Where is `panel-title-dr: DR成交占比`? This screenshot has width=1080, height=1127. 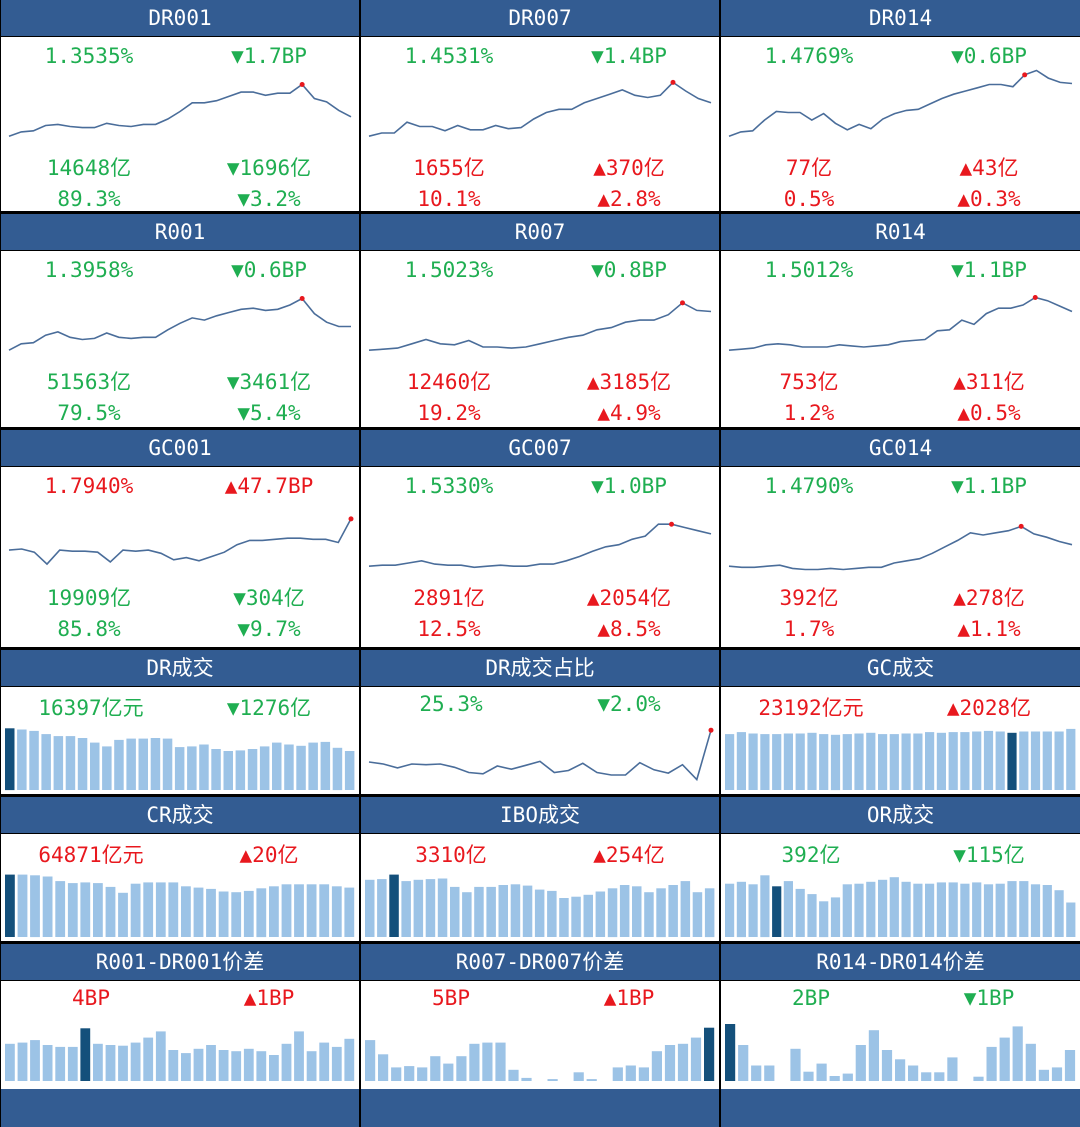
panel-title-dr: DR成交占比 is located at coordinates (540, 668).